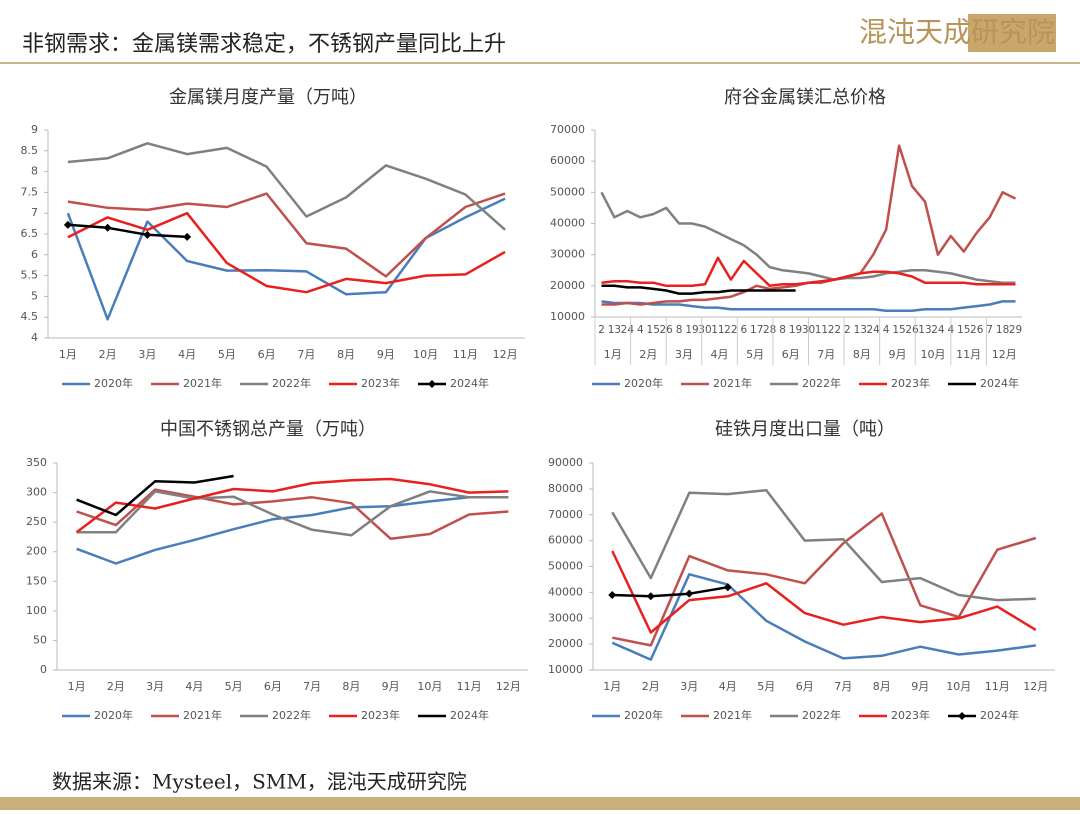 This screenshot has width=1080, height=814. I want to click on y-tick-label: 200, so click(36, 551).